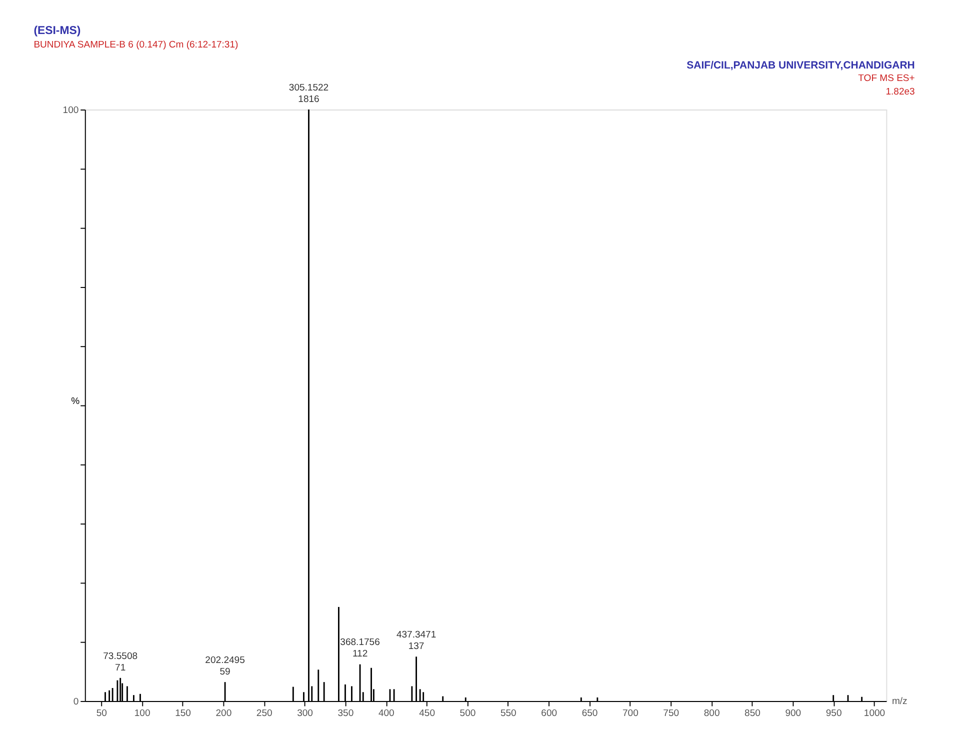  I want to click on x-tick-label: 750, so click(671, 713).